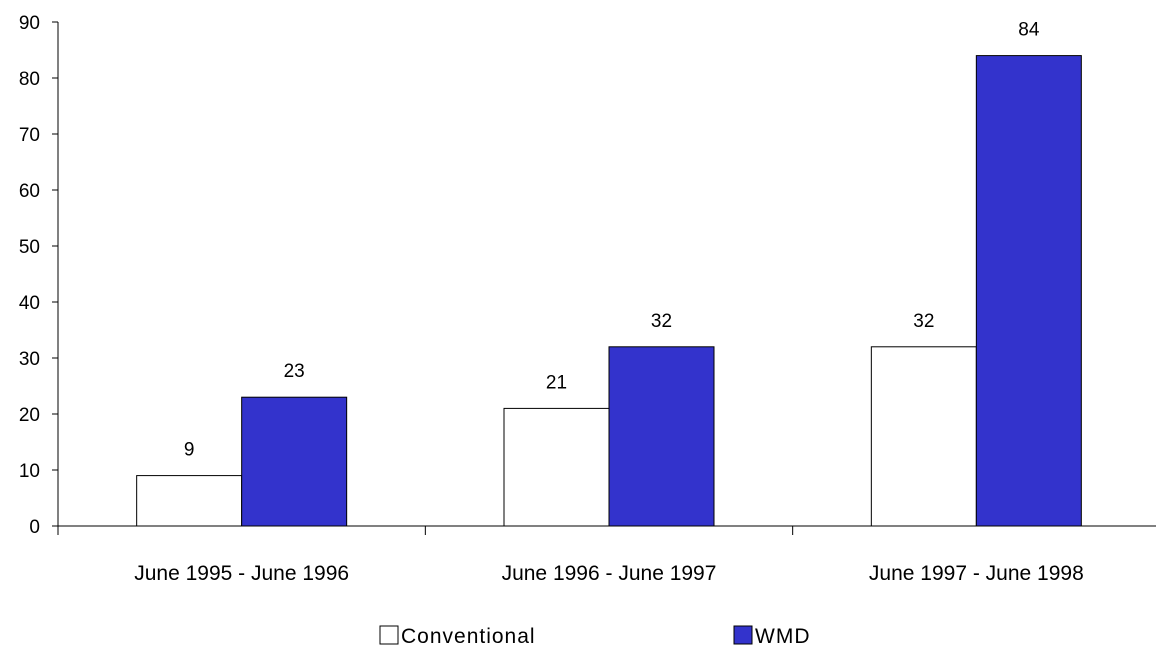 The width and height of the screenshot is (1156, 651). Describe the element at coordinates (38, 275) in the screenshot. I see `y-axis-ticks: 0 10 20 30 40 50 60 70 80 90` at that location.